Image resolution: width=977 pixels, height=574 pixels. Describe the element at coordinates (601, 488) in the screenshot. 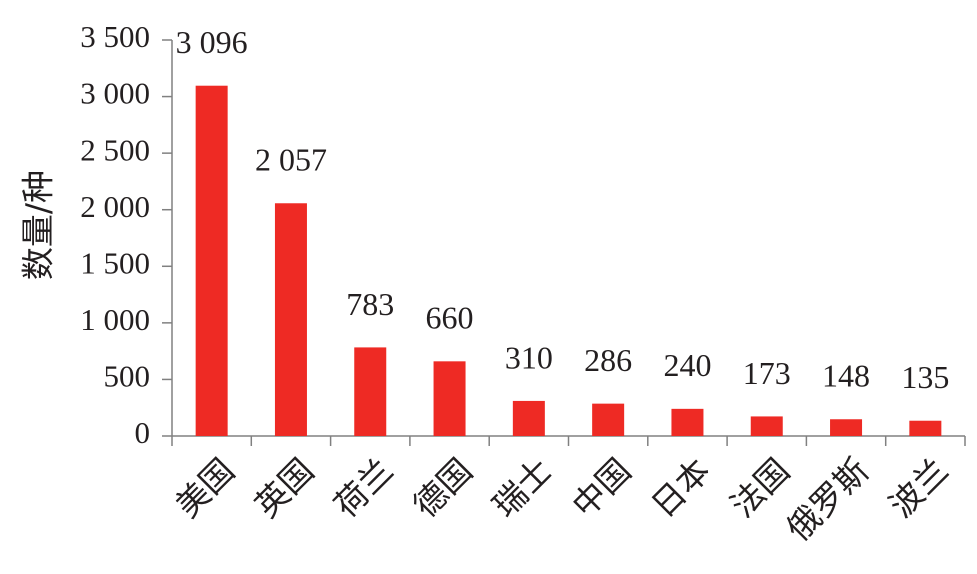

I see `x-tick-label: 中国` at that location.